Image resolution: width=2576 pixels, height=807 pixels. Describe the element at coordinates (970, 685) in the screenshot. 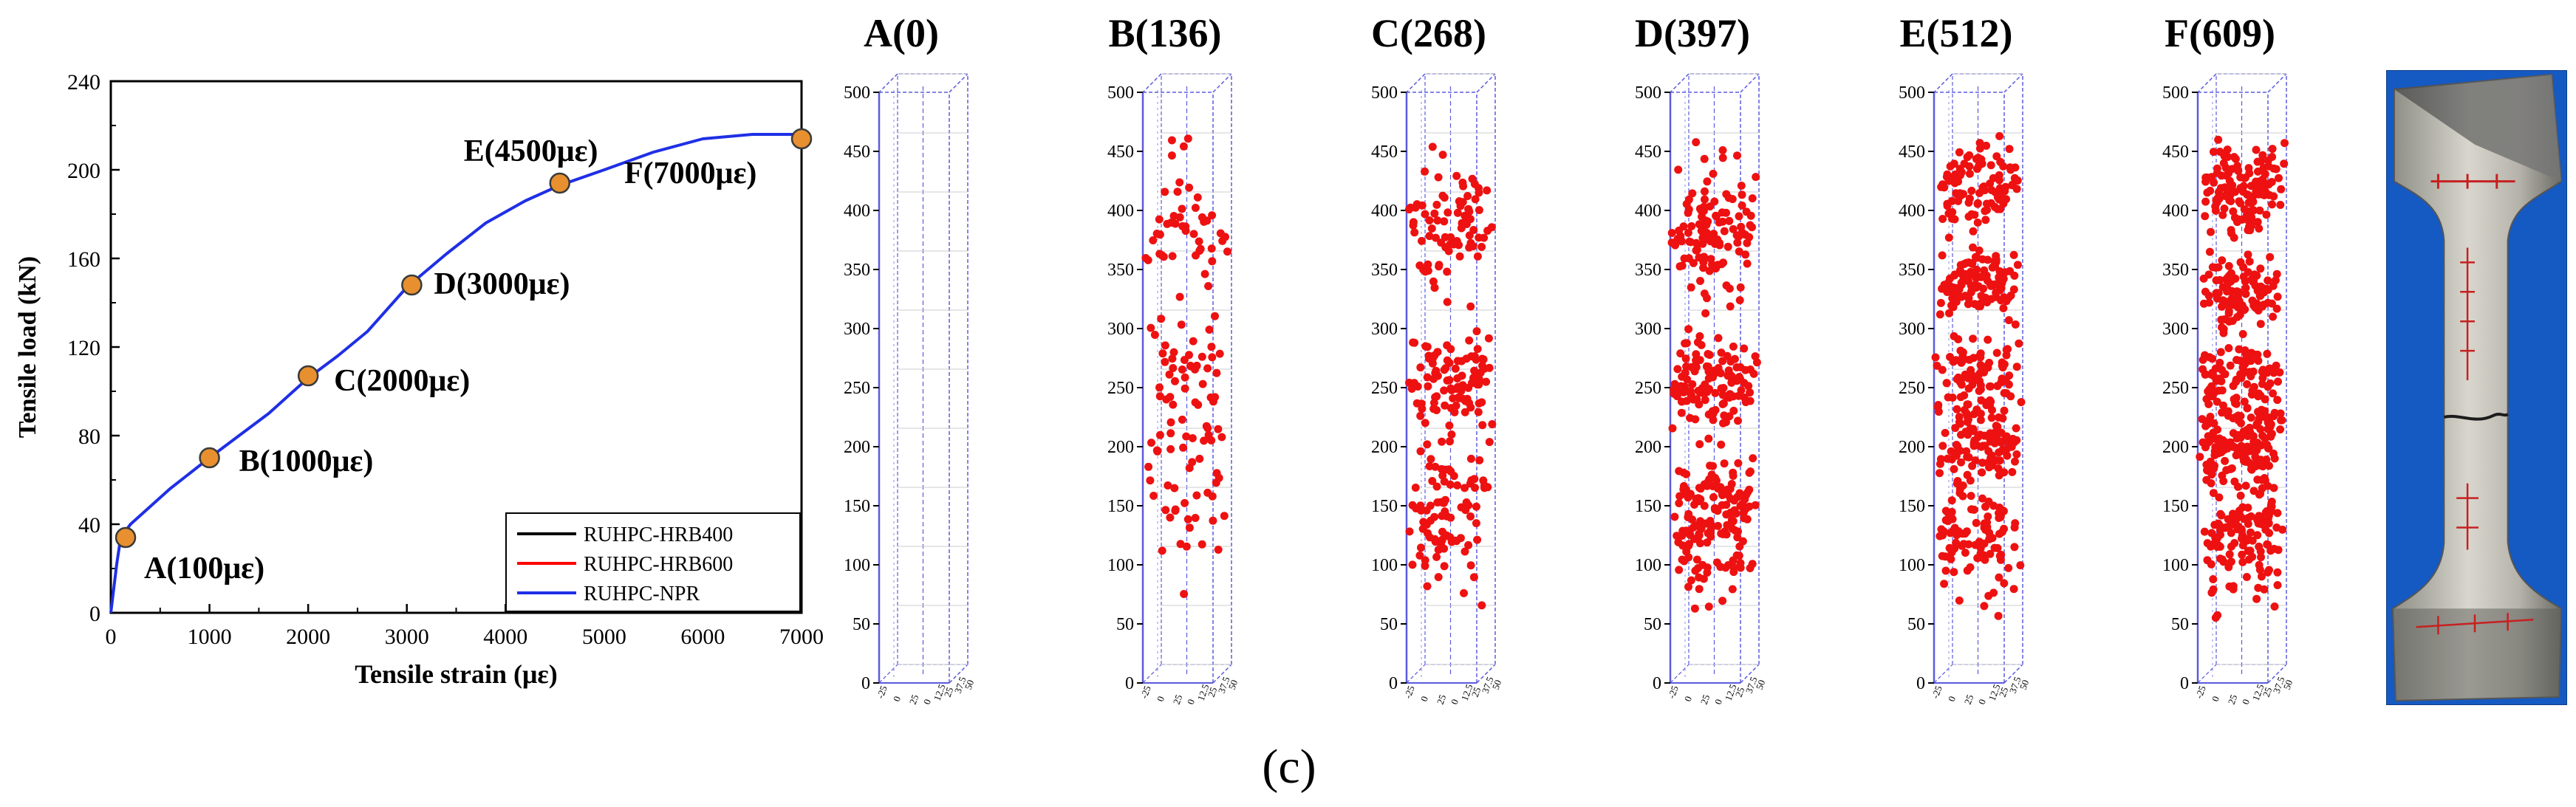

I see `depth-tick-label: 50` at that location.